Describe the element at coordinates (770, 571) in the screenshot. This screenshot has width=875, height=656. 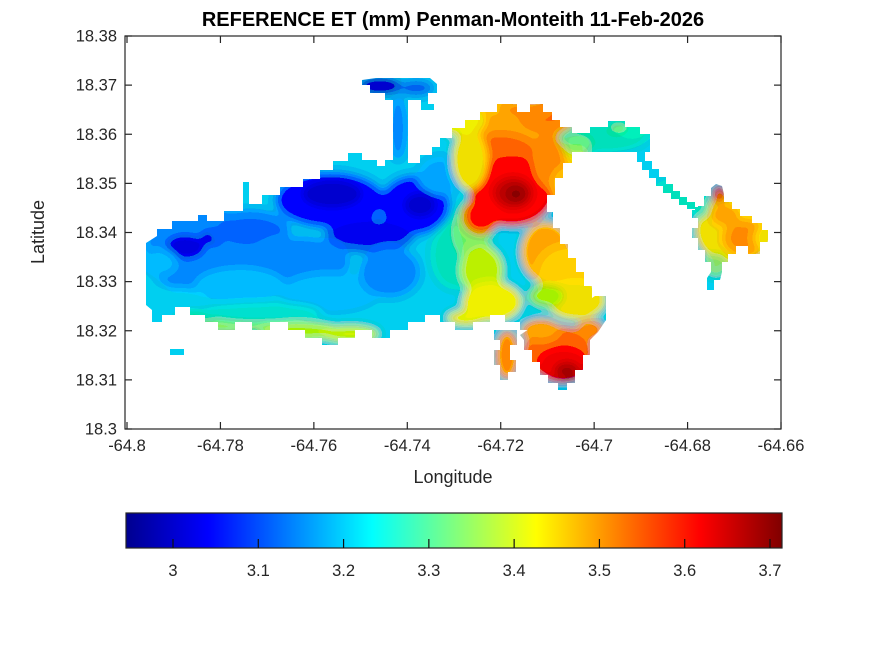
I see `colorbar-tick-label: 3.7` at that location.